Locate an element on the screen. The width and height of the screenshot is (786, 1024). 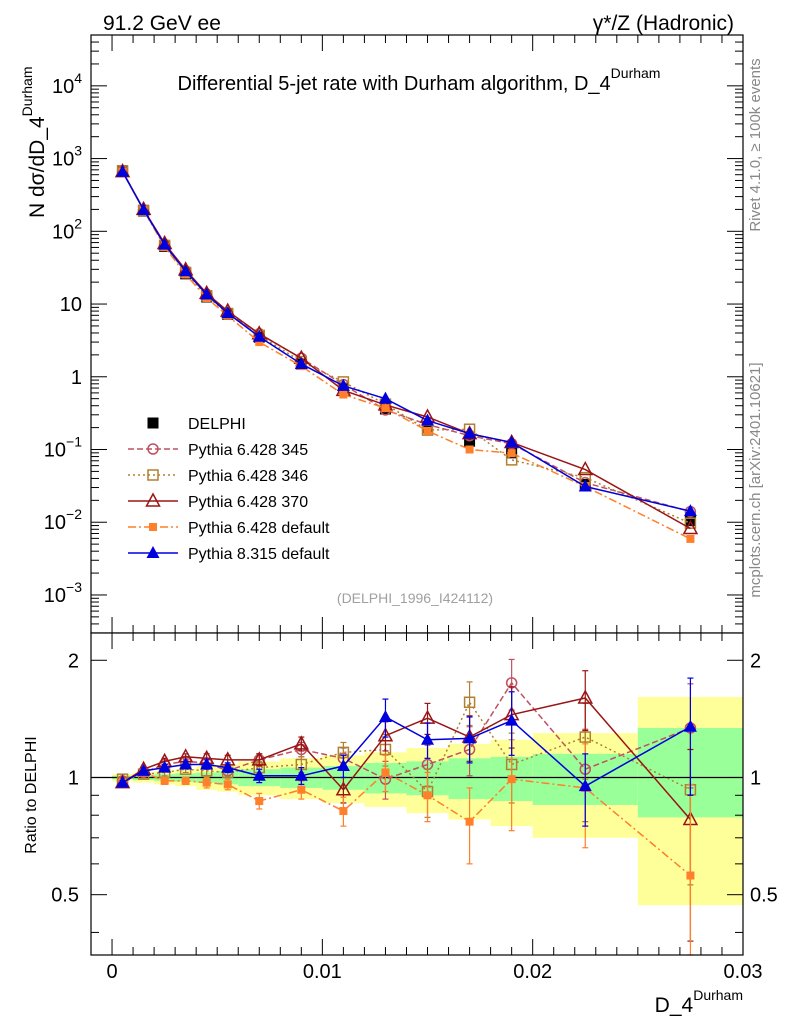
mcplots-label: mcplots.cern.ch [arXiv:2401.10621] is located at coordinates (755, 479).